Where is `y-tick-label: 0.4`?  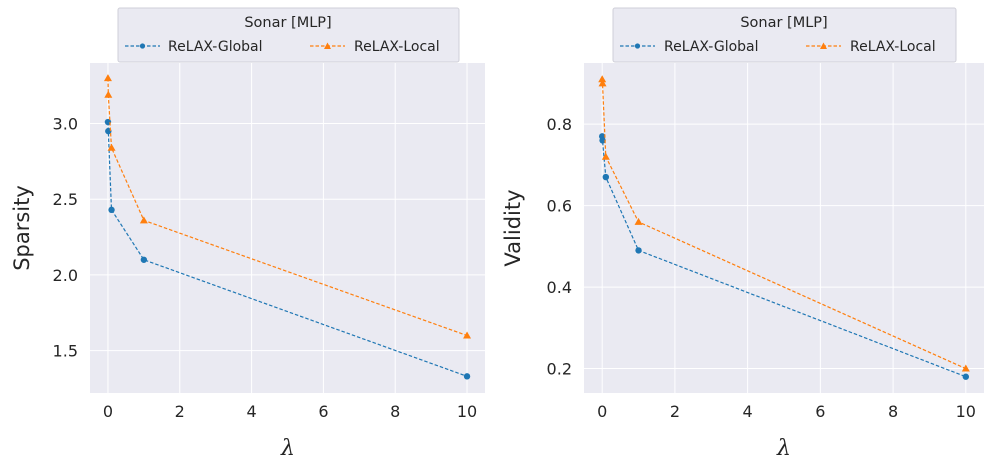 y-tick-label: 0.4 is located at coordinates (559, 287).